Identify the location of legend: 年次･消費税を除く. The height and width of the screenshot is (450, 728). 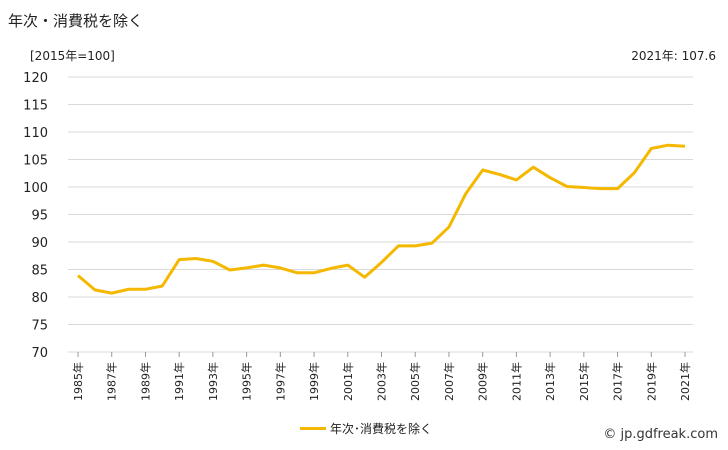
(366, 428).